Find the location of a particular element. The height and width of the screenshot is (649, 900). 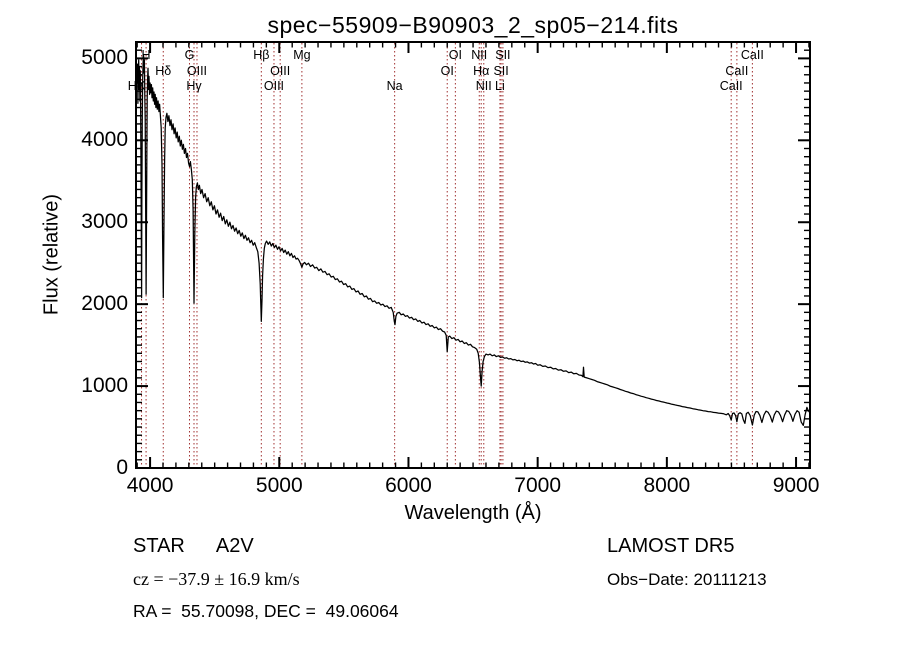

spectral-line-label: He is located at coordinates (135, 86).